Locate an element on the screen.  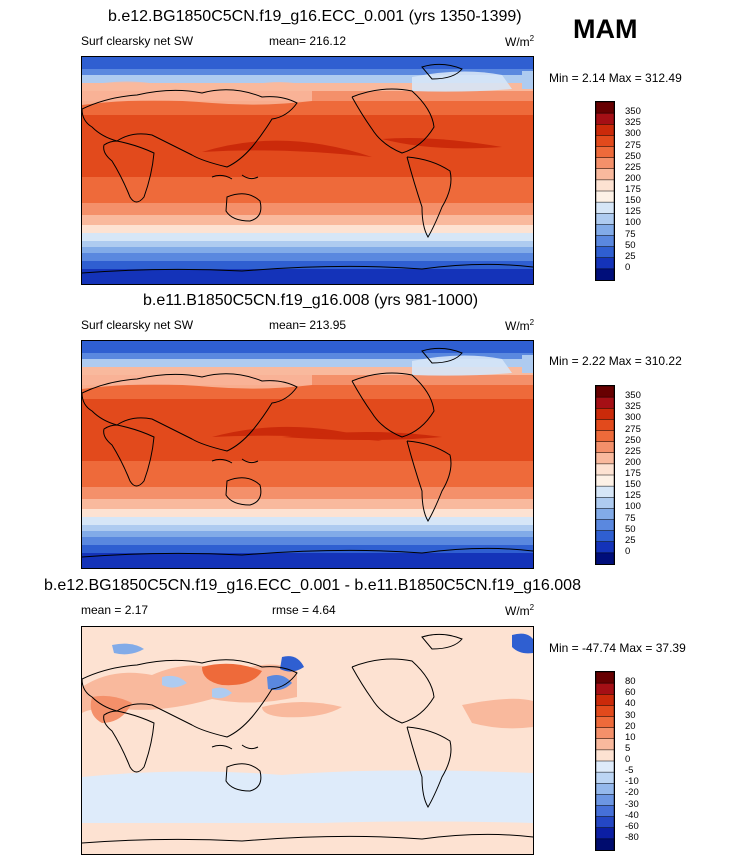
panel-3-units: W/m2 is located at coordinates (520, 610).